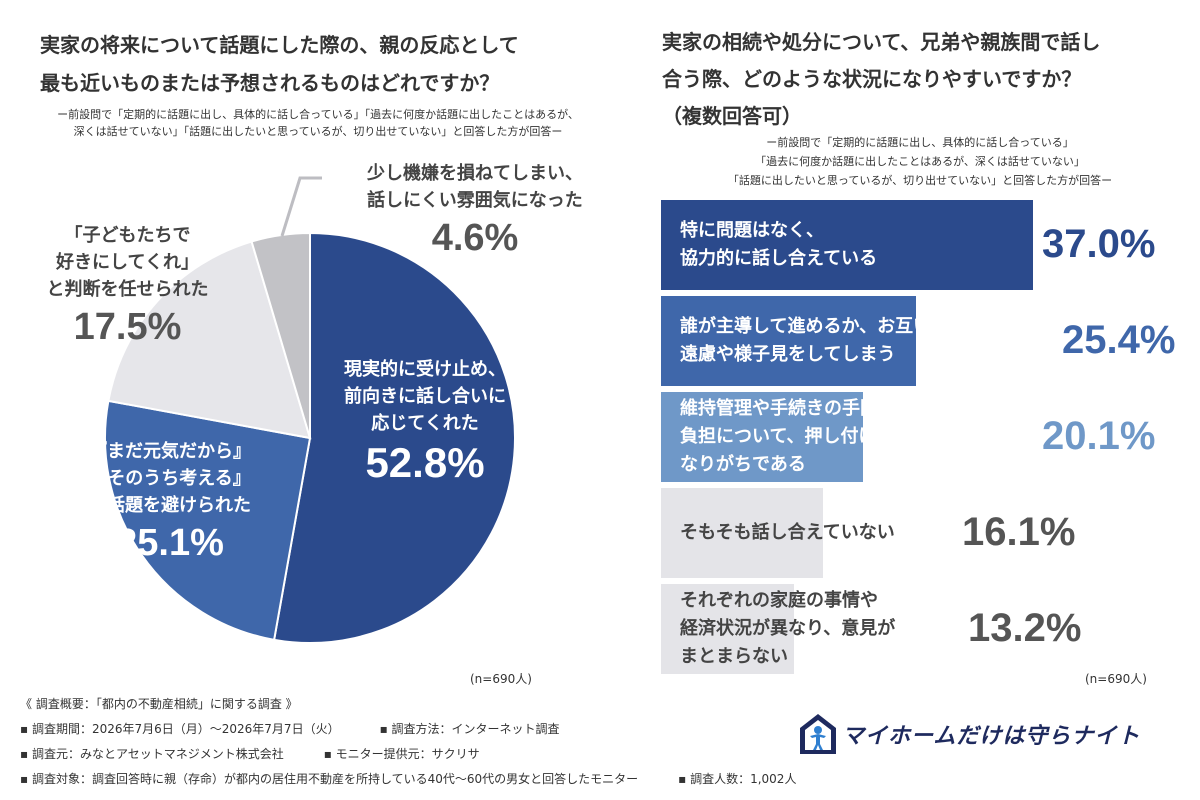 Image resolution: width=1200 pixels, height=800 pixels. Describe the element at coordinates (425, 462) in the screenshot. I see `pie-value-0: 52.8%` at that location.